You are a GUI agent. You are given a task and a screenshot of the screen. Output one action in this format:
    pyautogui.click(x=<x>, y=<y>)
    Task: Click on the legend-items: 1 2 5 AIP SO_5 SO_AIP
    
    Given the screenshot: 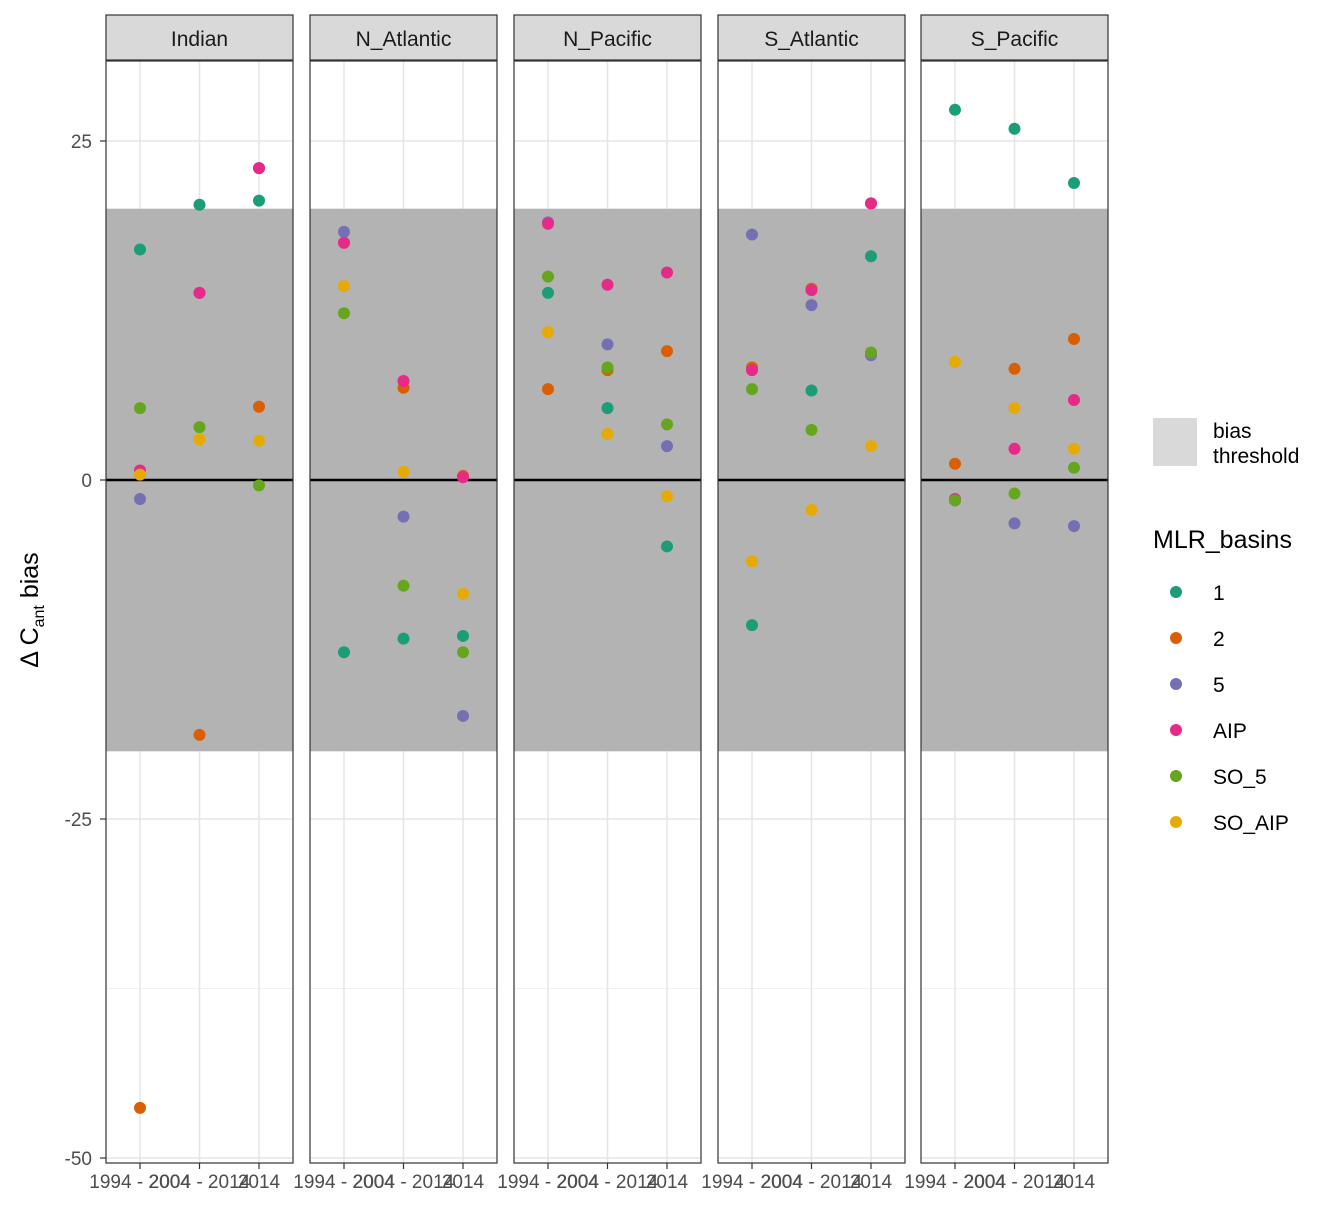 What is the action you would take?
    pyautogui.click(x=1229, y=708)
    